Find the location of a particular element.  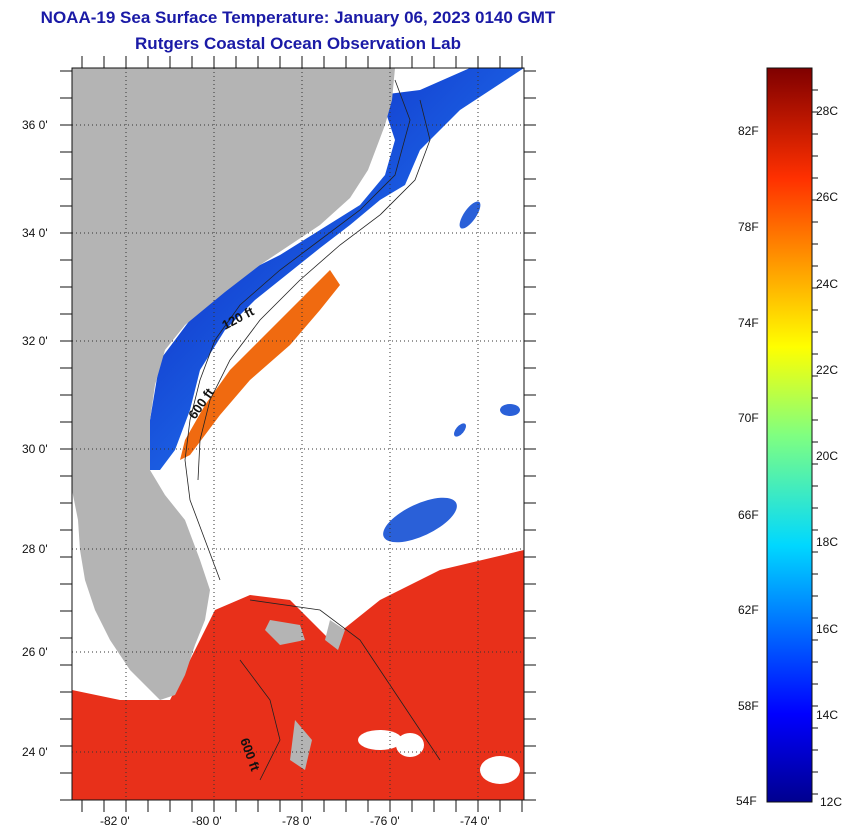

gulf-stream-warm is located at coordinates (260, 365).